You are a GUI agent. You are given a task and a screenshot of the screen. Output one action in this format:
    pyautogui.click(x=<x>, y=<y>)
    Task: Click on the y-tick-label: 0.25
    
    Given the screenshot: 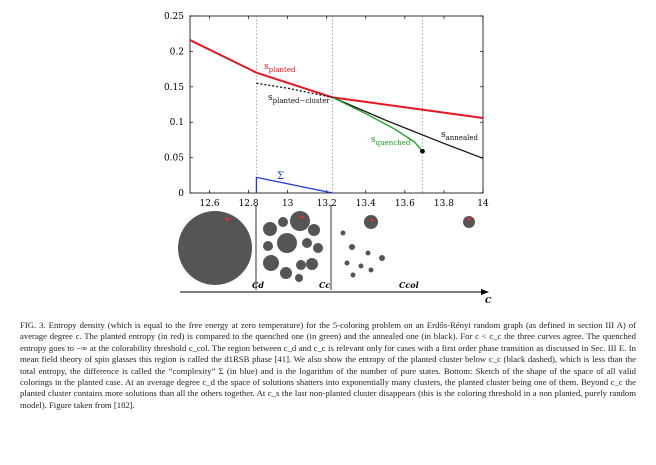 What is the action you would take?
    pyautogui.click(x=174, y=17)
    